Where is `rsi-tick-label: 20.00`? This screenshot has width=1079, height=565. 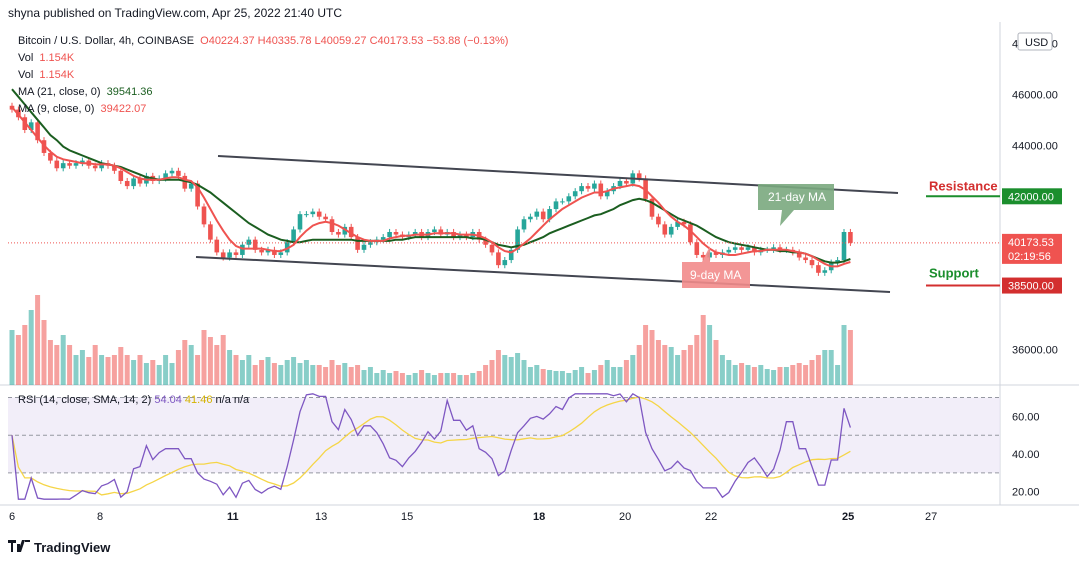 rsi-tick-label: 20.00 is located at coordinates (1026, 493).